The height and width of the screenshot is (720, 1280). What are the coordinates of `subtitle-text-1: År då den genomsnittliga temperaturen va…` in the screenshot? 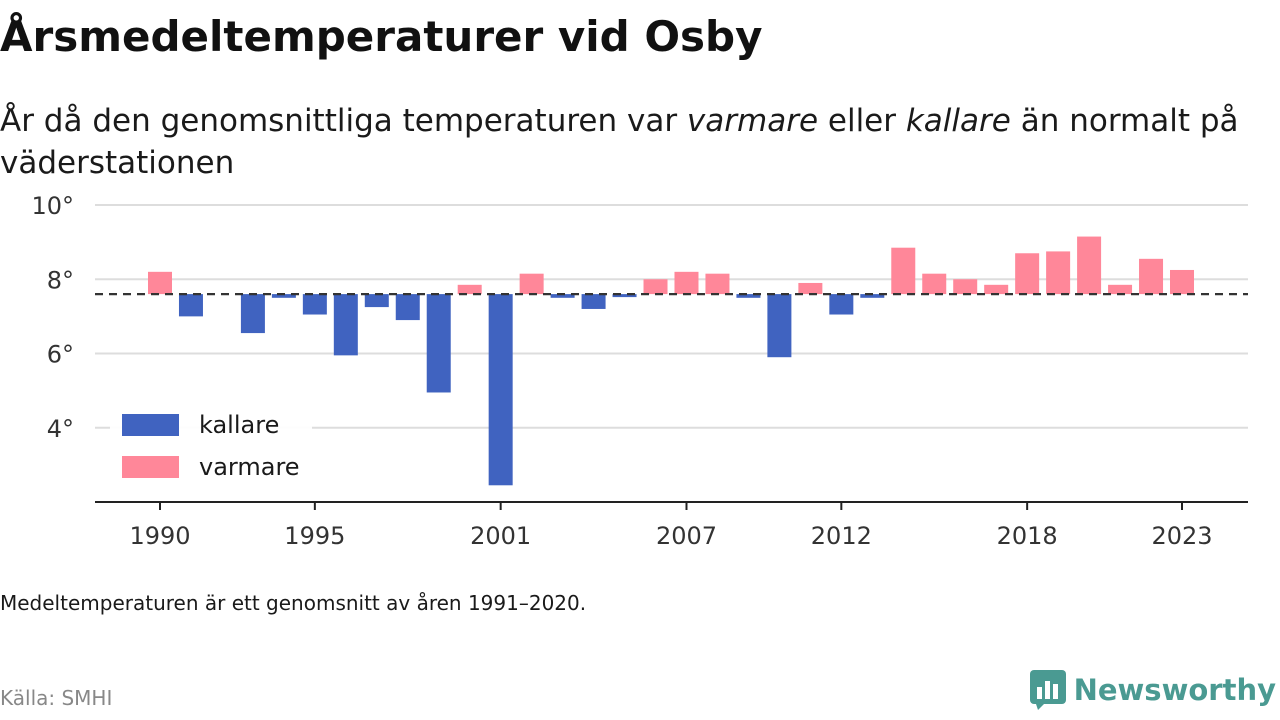 It's located at (343, 121).